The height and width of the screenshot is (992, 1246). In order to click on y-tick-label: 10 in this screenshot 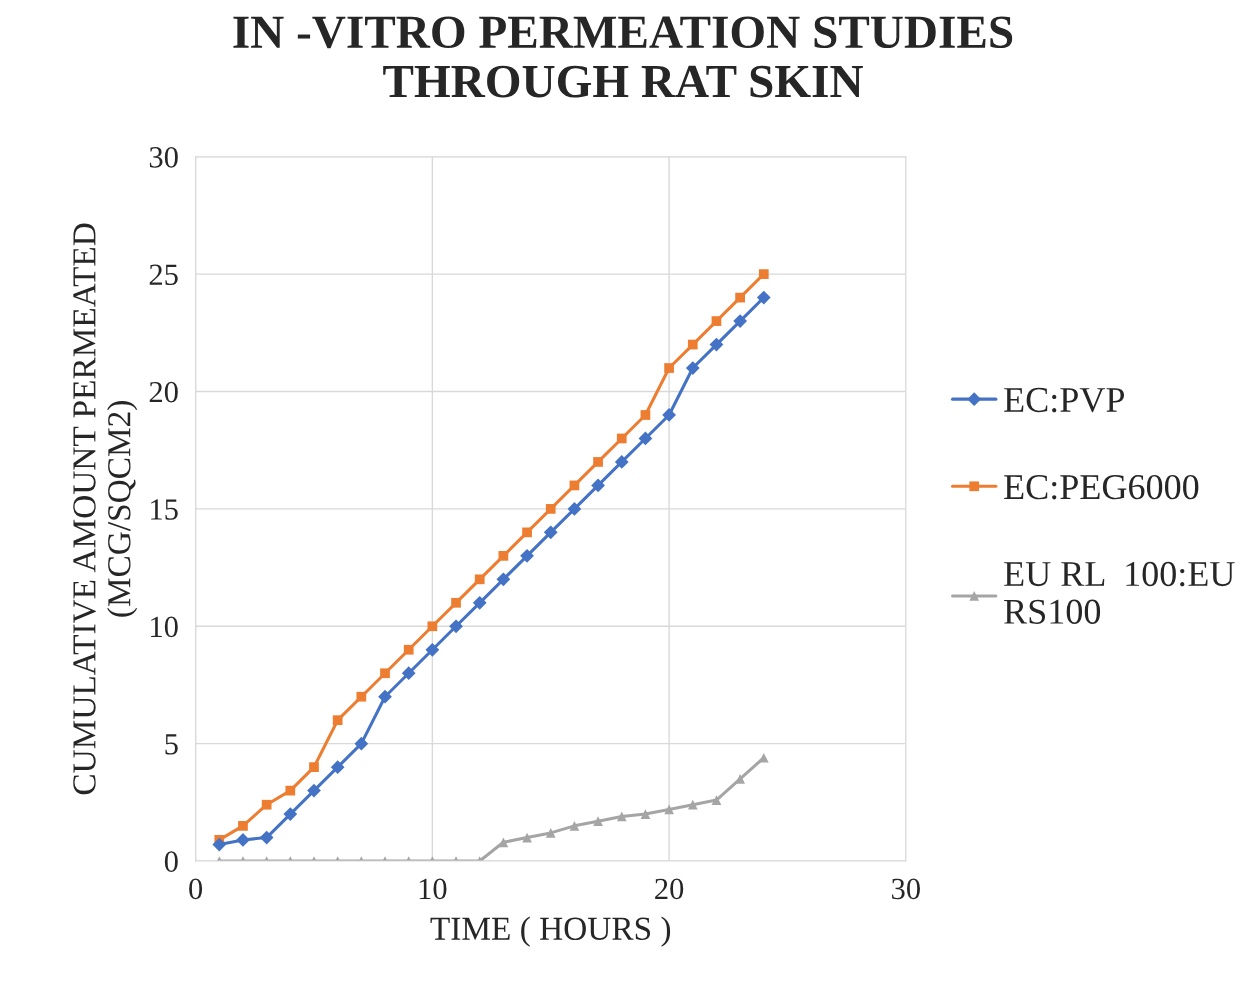, I will do `click(164, 627)`.